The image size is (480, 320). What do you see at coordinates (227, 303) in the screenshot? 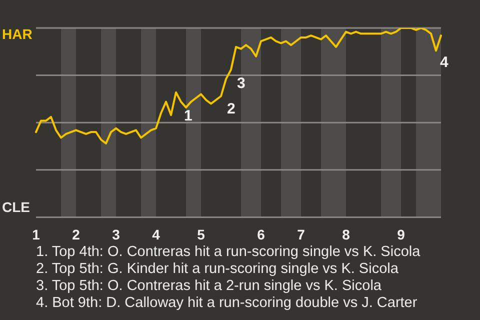
I see `text: 4. Bot 9th: D. Calloway hit a run-scoring double vs J. Carter` at bounding box center [227, 303].